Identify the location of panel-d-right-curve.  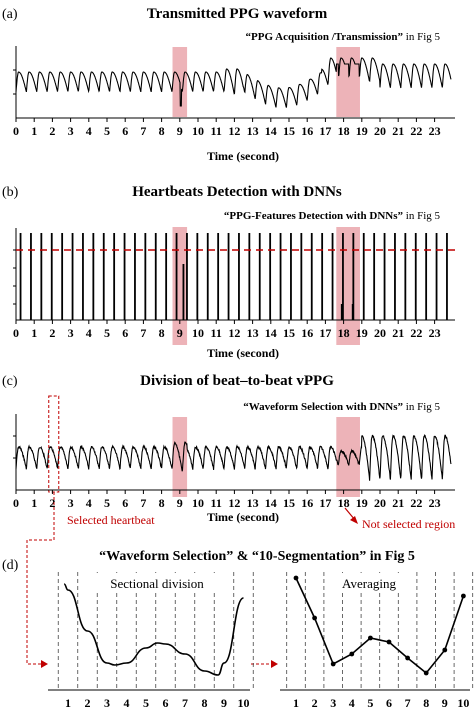
(380, 626).